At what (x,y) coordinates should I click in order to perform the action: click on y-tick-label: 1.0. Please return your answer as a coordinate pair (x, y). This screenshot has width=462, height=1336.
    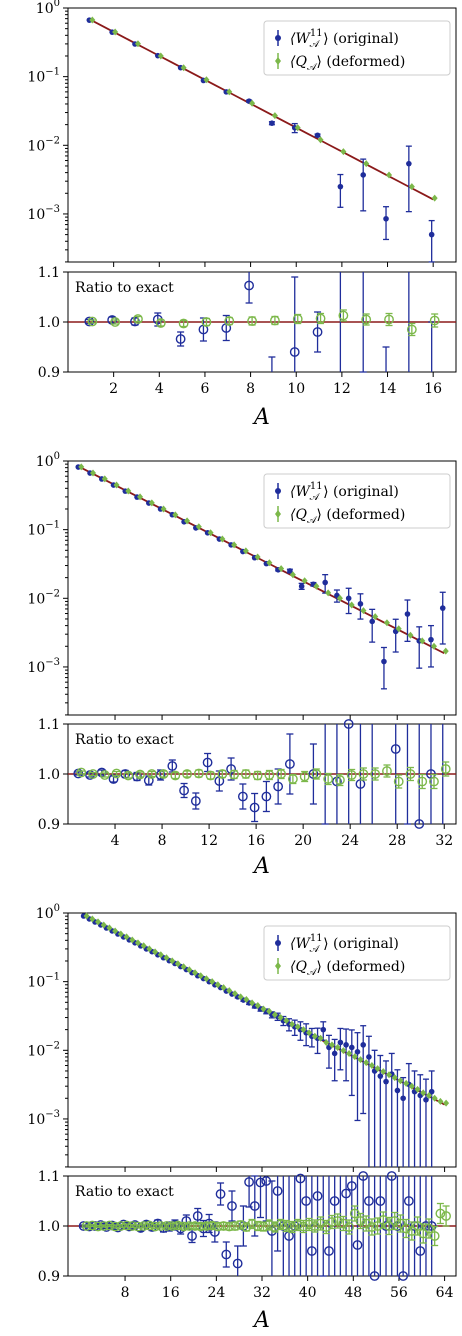
    Looking at the image, I should click on (49, 1227).